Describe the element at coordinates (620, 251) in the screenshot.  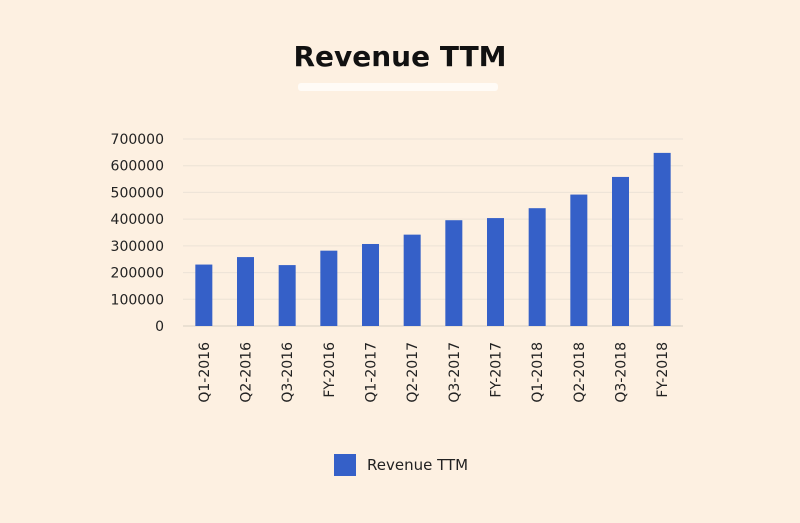
I see `bar-q3-2018` at that location.